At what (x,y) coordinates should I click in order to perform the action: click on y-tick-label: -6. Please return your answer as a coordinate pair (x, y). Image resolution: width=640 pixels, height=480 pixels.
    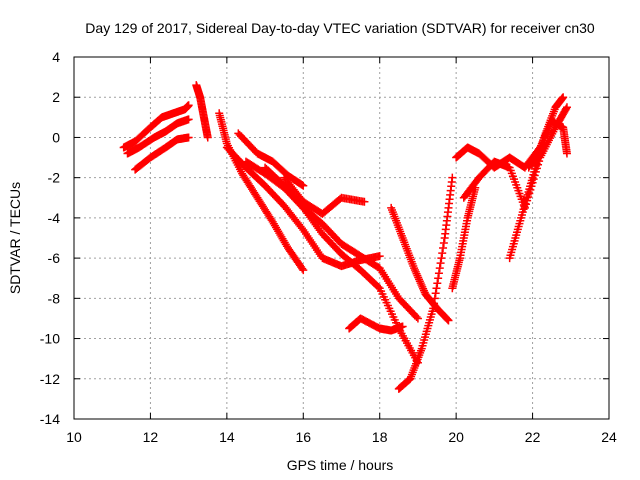
    Looking at the image, I should click on (54, 258).